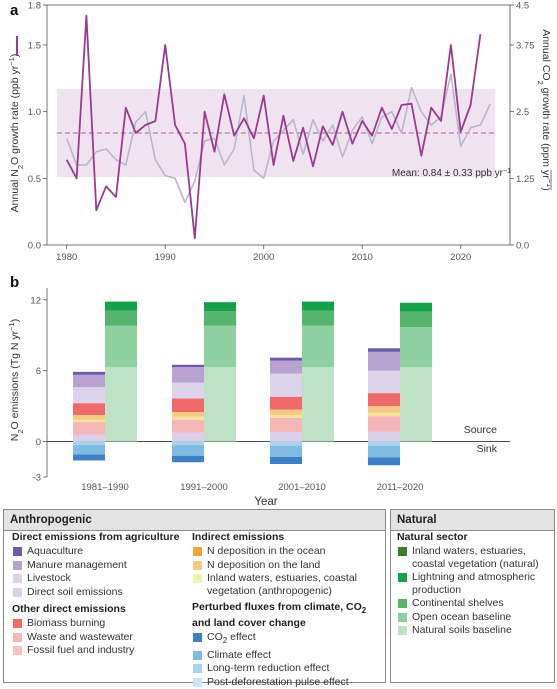  Describe the element at coordinates (474, 617) in the screenshot. I see `legend-item: Open ocean baseline` at that location.